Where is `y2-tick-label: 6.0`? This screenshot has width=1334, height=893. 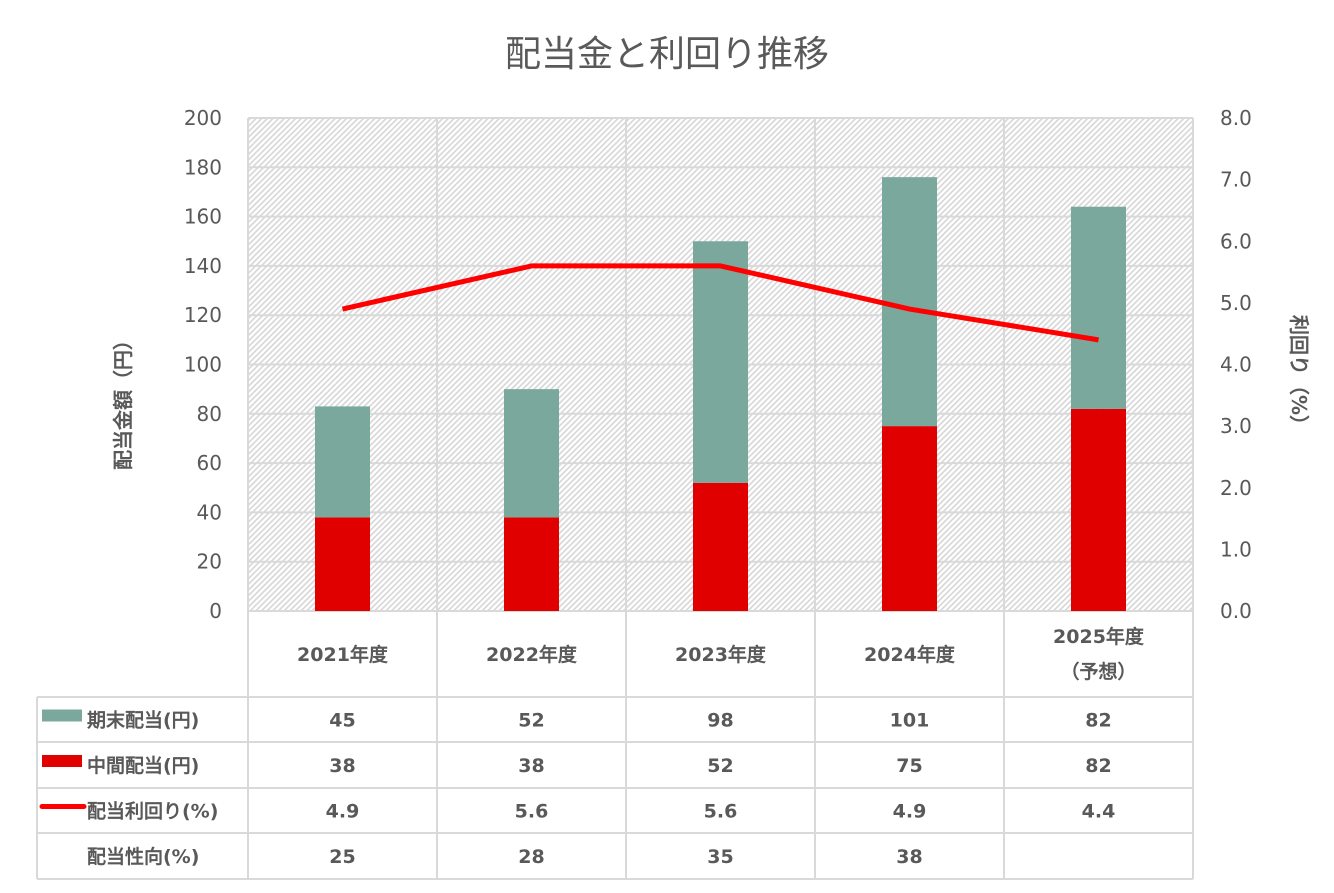 y2-tick-label: 6.0 is located at coordinates (1236, 241).